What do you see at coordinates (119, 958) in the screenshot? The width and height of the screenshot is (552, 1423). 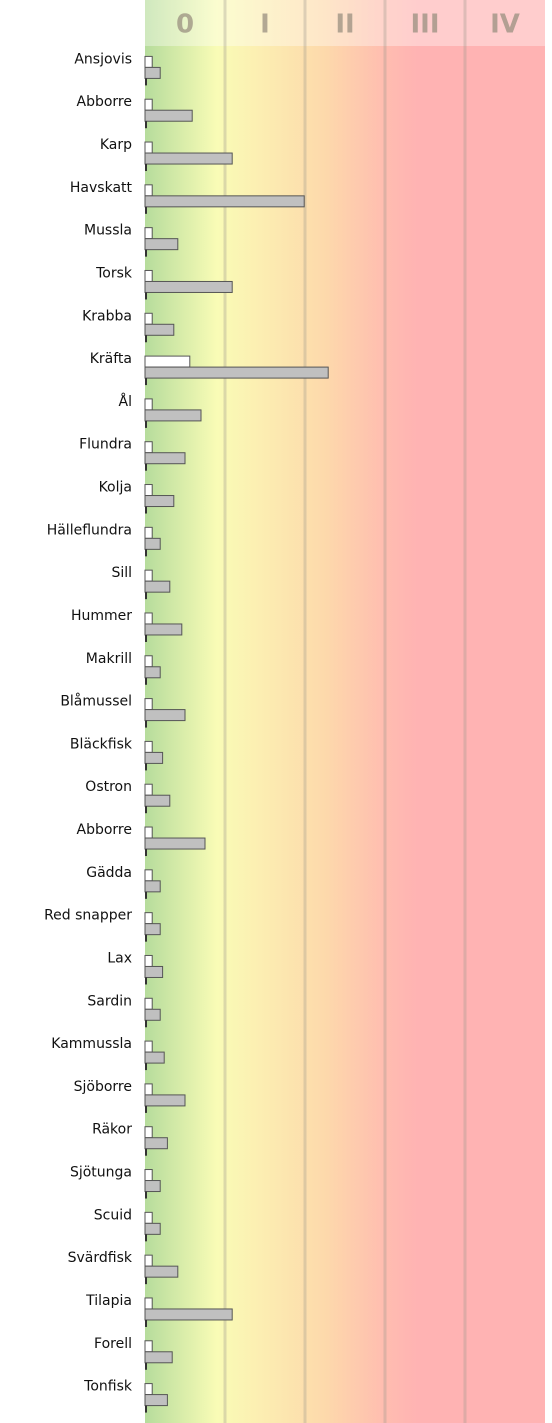 I see `category-label: Lax` at bounding box center [119, 958].